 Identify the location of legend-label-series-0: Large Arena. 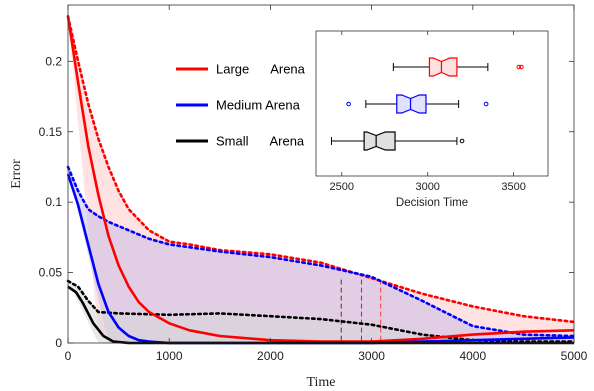
(261, 69).